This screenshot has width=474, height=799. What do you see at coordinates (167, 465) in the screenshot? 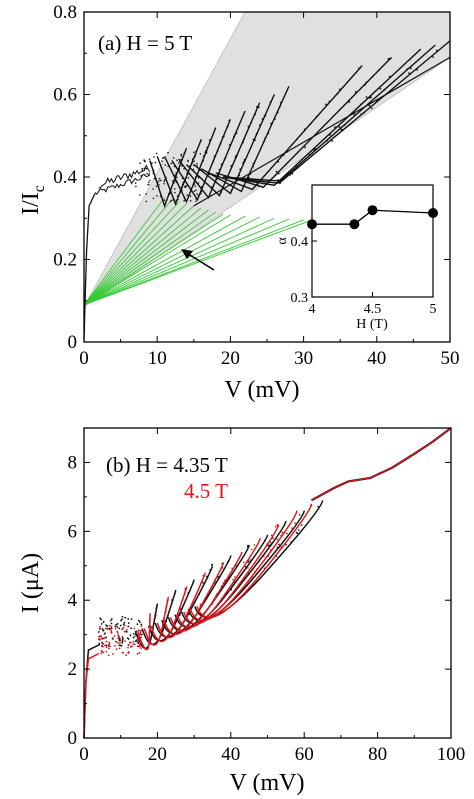
I see `panel-annotation: (b) H = 4.35 T` at bounding box center [167, 465].